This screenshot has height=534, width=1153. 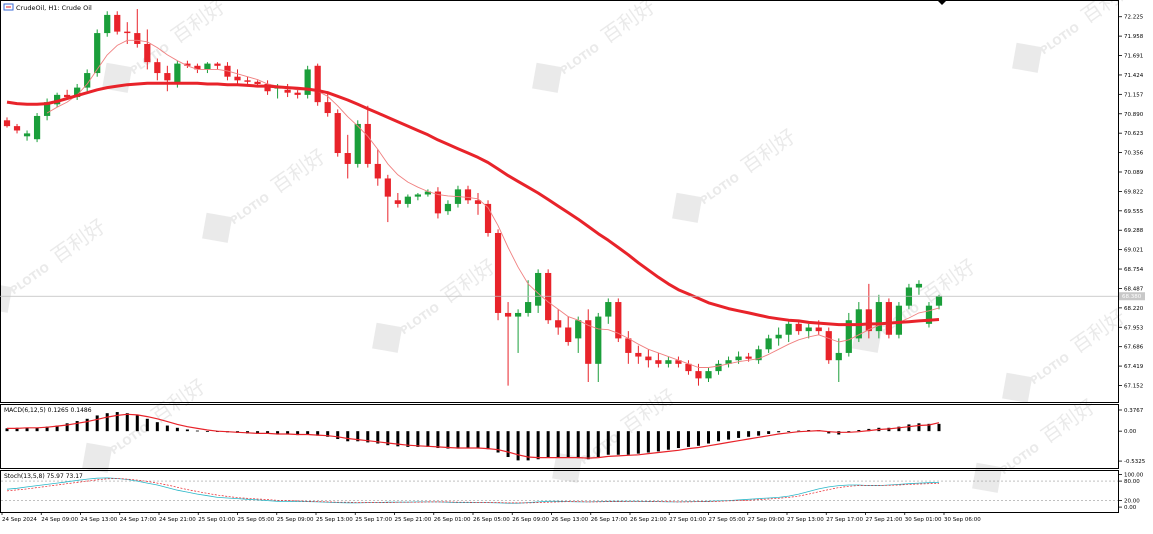 What do you see at coordinates (1134, 173) in the screenshot?
I see `price-tick-label: 70.089` at bounding box center [1134, 173].